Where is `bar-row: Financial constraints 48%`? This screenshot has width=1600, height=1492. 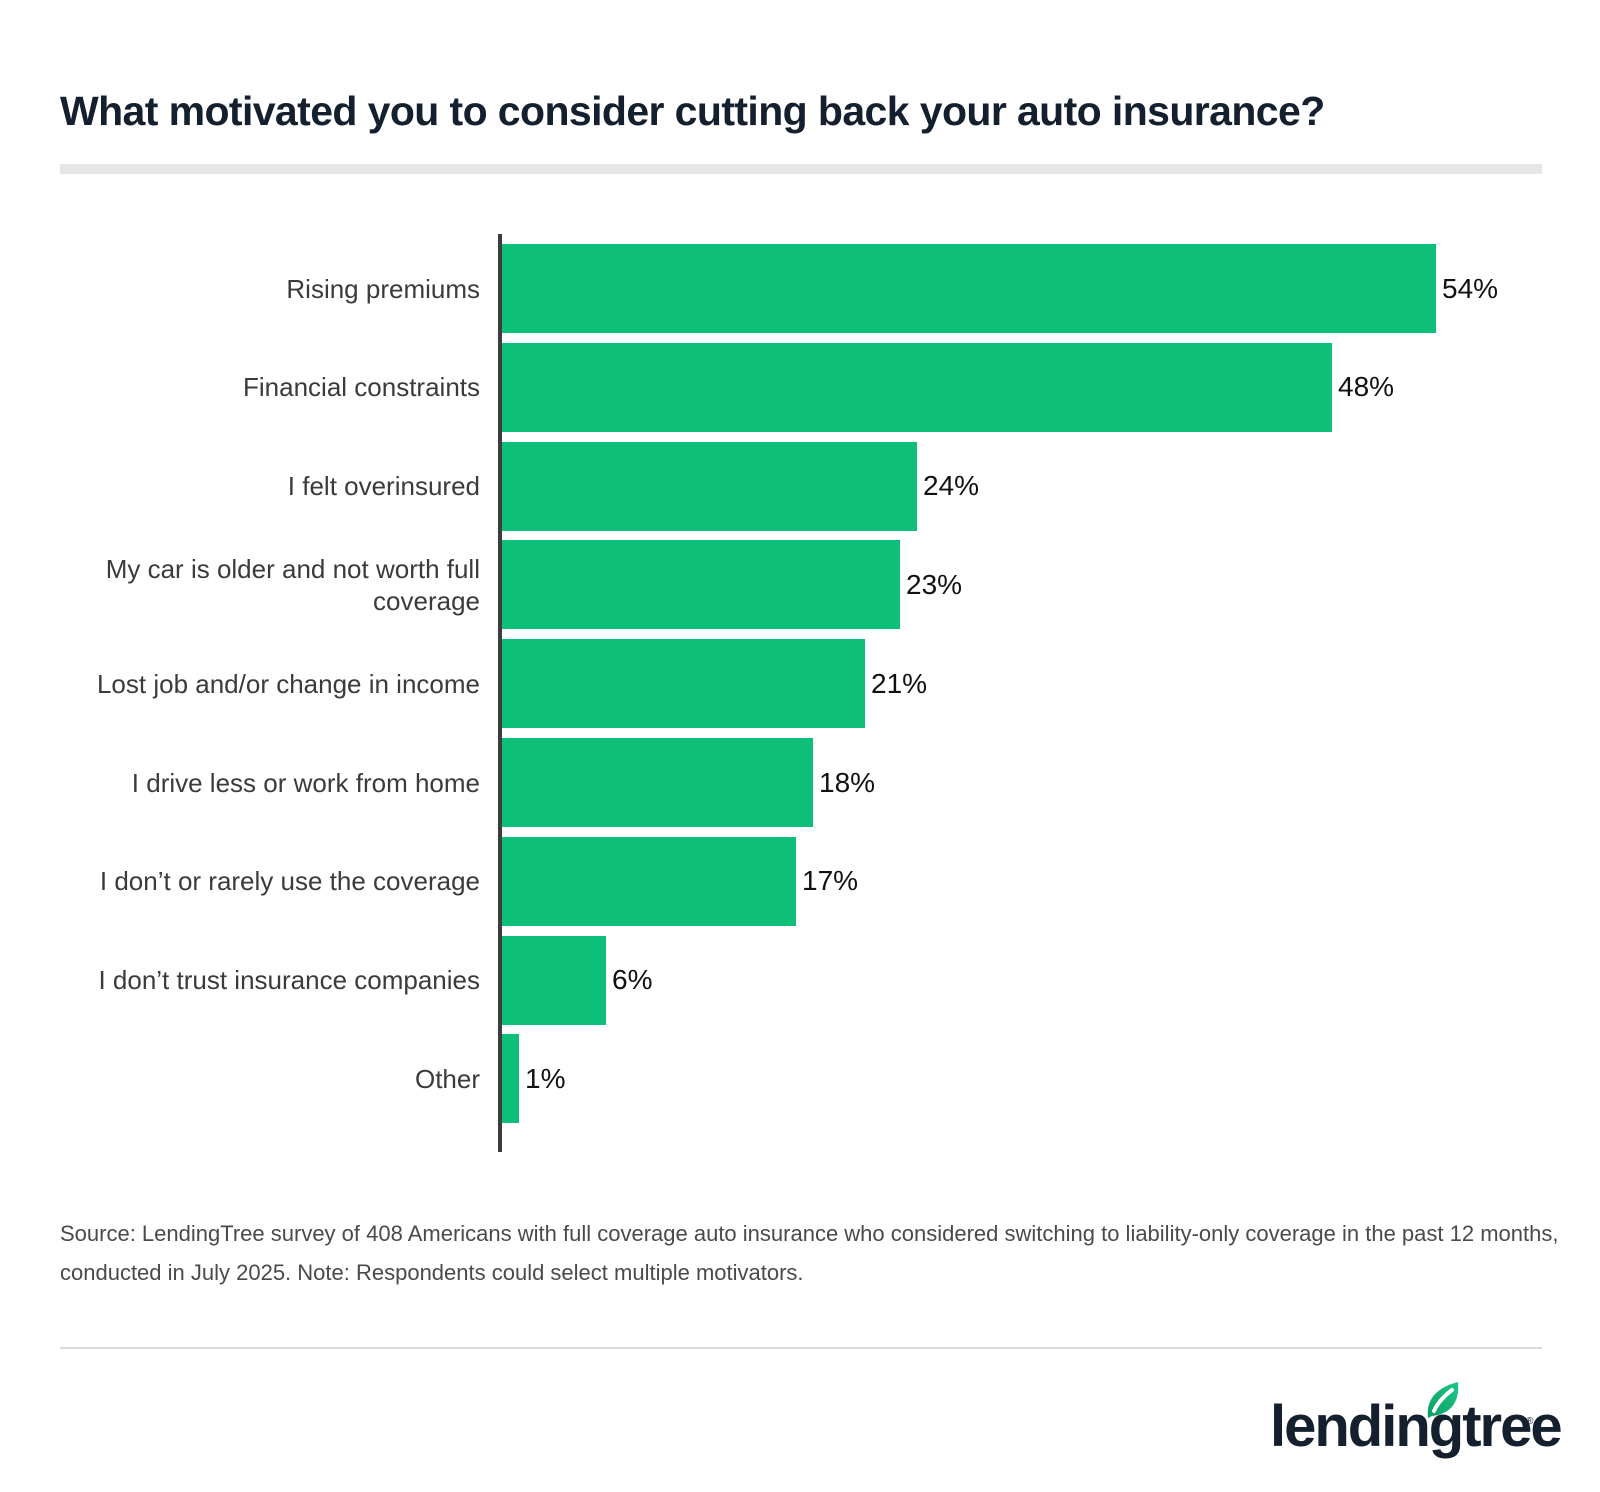
bar-row: Financial constraints 48% is located at coordinates (800, 387).